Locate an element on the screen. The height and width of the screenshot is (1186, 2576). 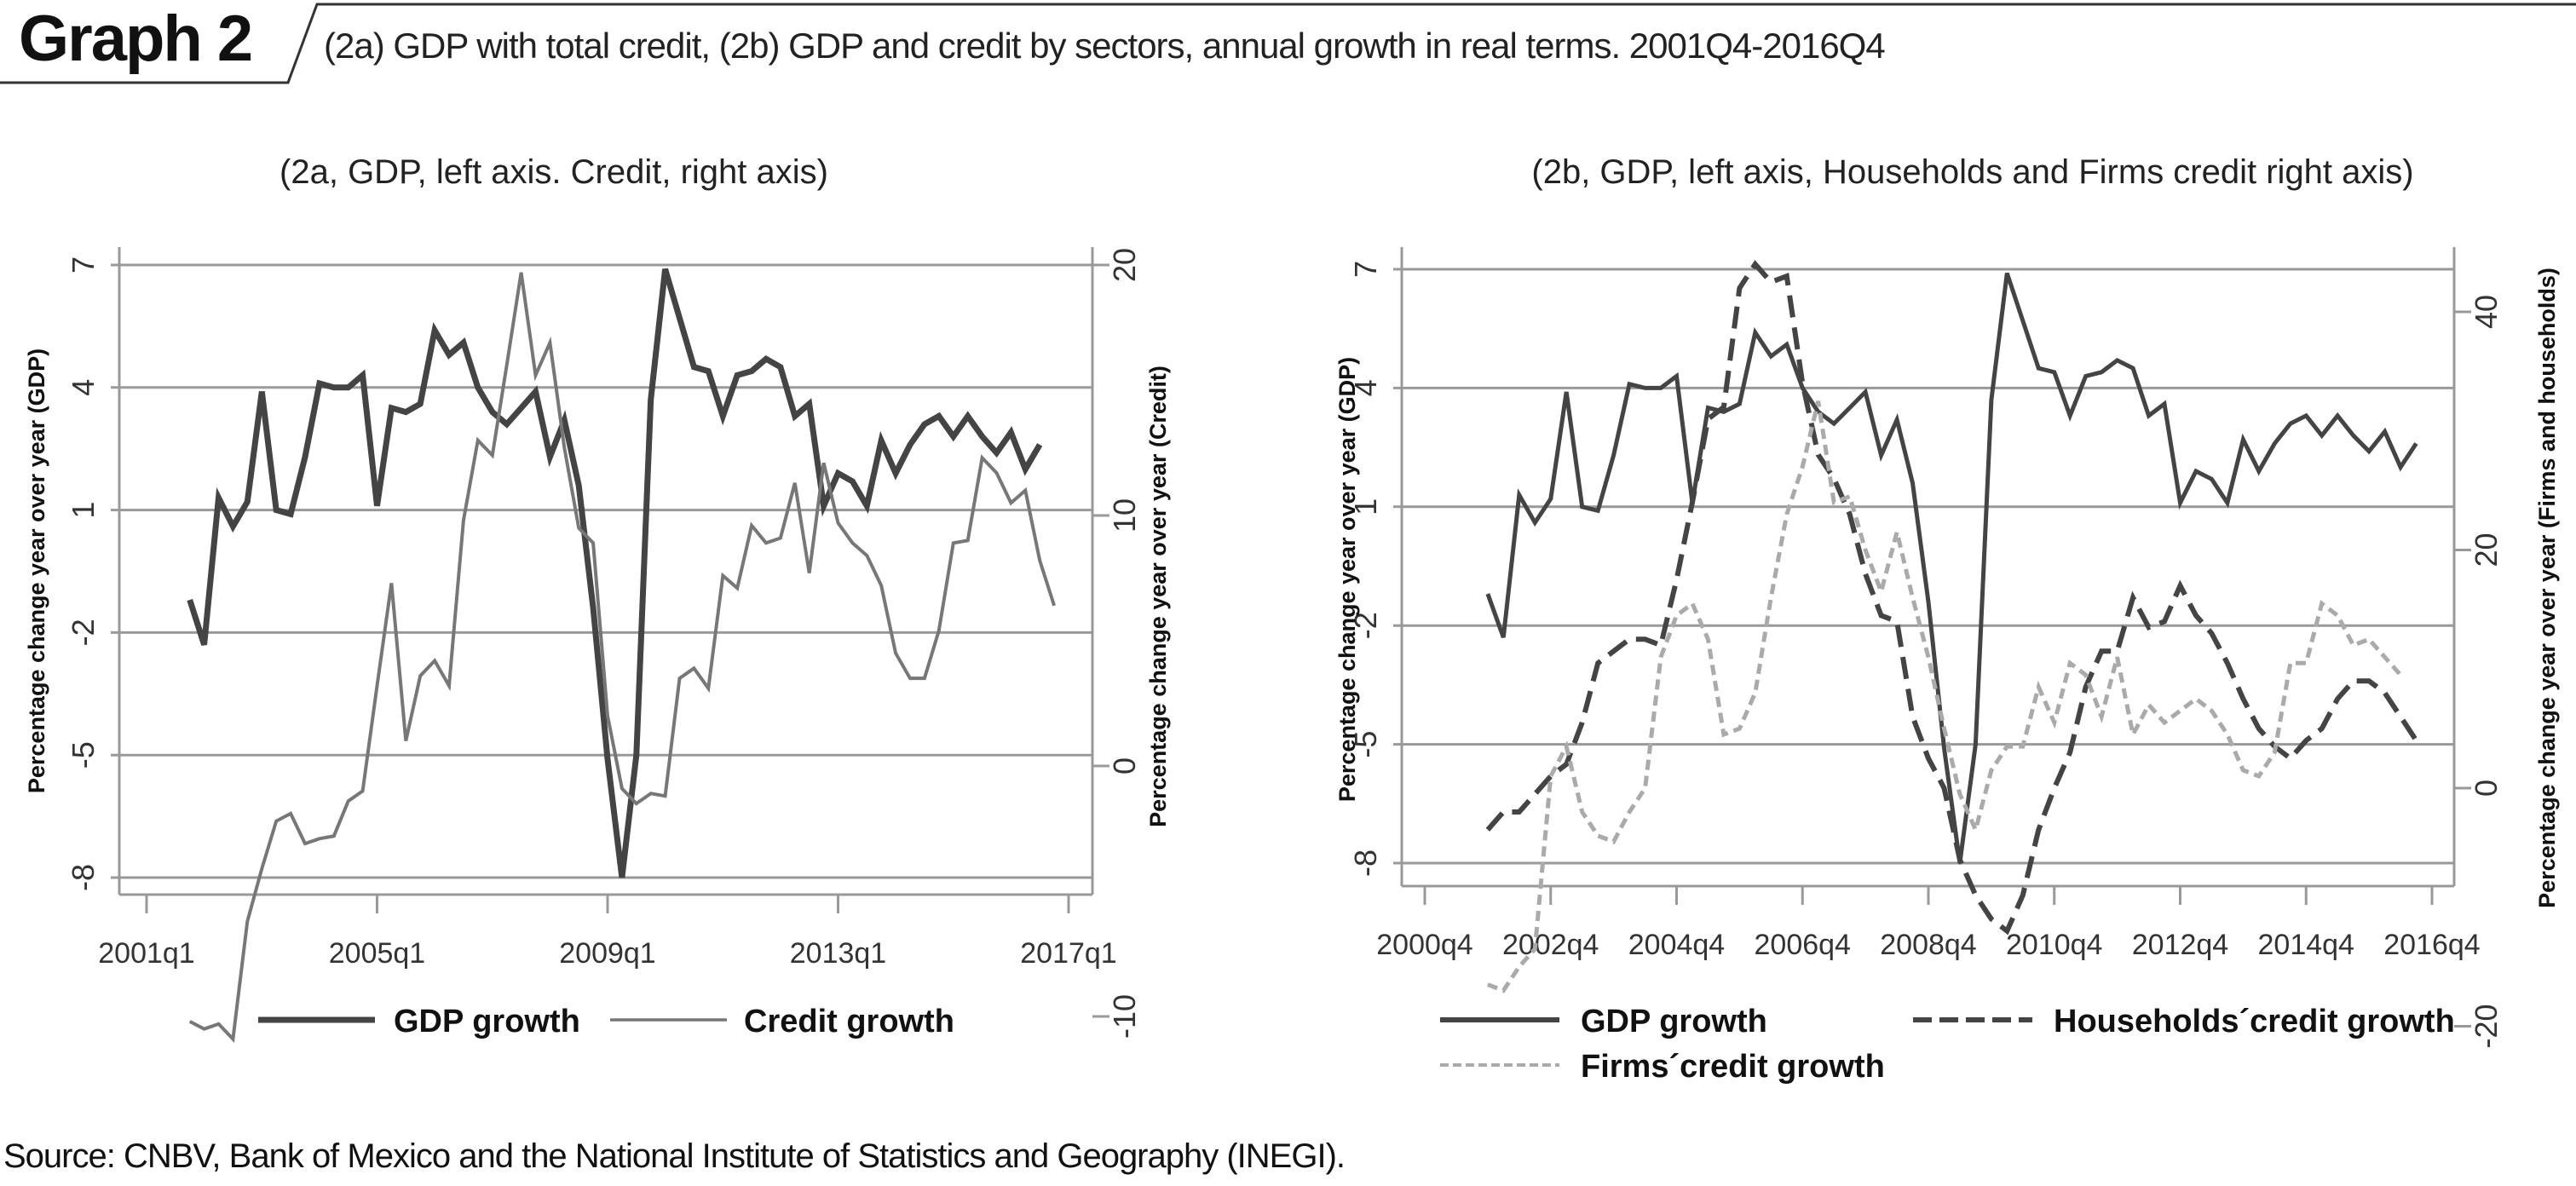
header-frame is located at coordinates (1288, 44).